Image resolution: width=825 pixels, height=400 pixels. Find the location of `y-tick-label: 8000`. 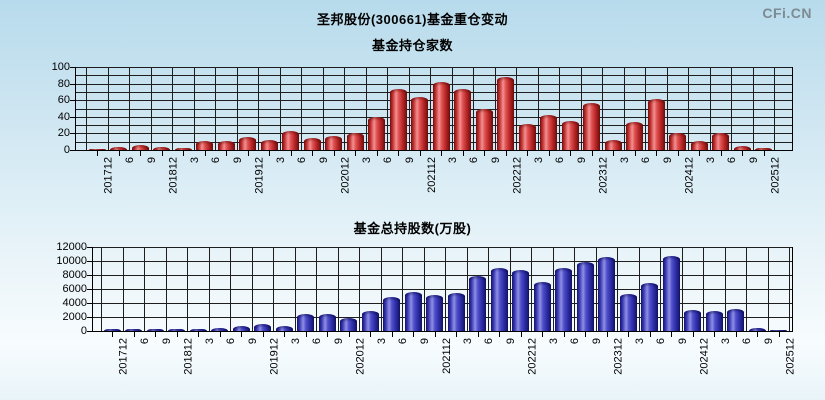

y-tick-label: 8000 is located at coordinates (74, 275).